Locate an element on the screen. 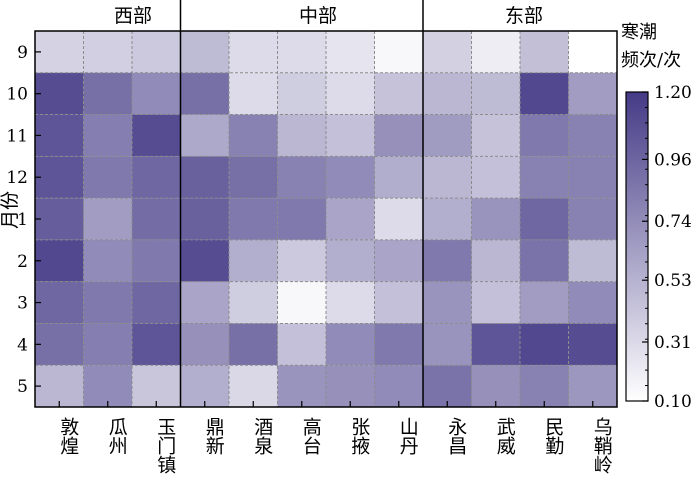 Image resolution: width=700 pixels, height=486 pixels. x-tick-label: 鼎新 is located at coordinates (214, 436).